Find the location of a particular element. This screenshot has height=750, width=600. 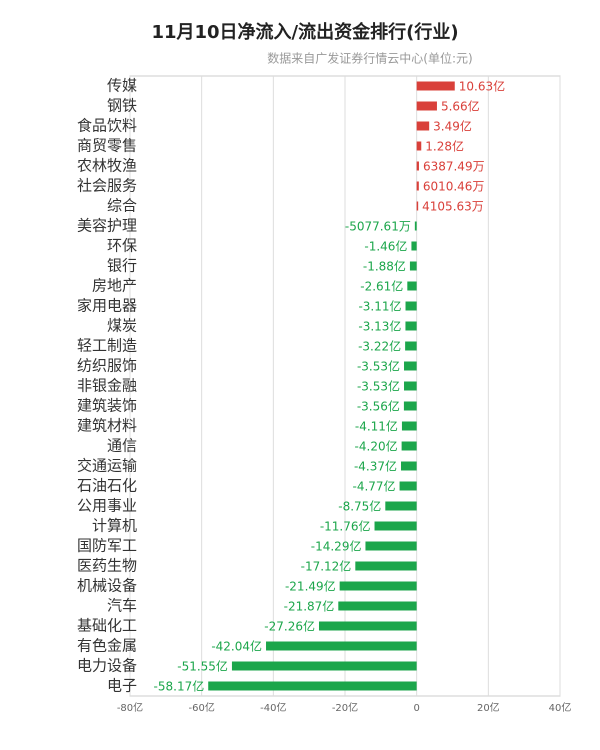

x-tick-label: 40亿 is located at coordinates (560, 707).